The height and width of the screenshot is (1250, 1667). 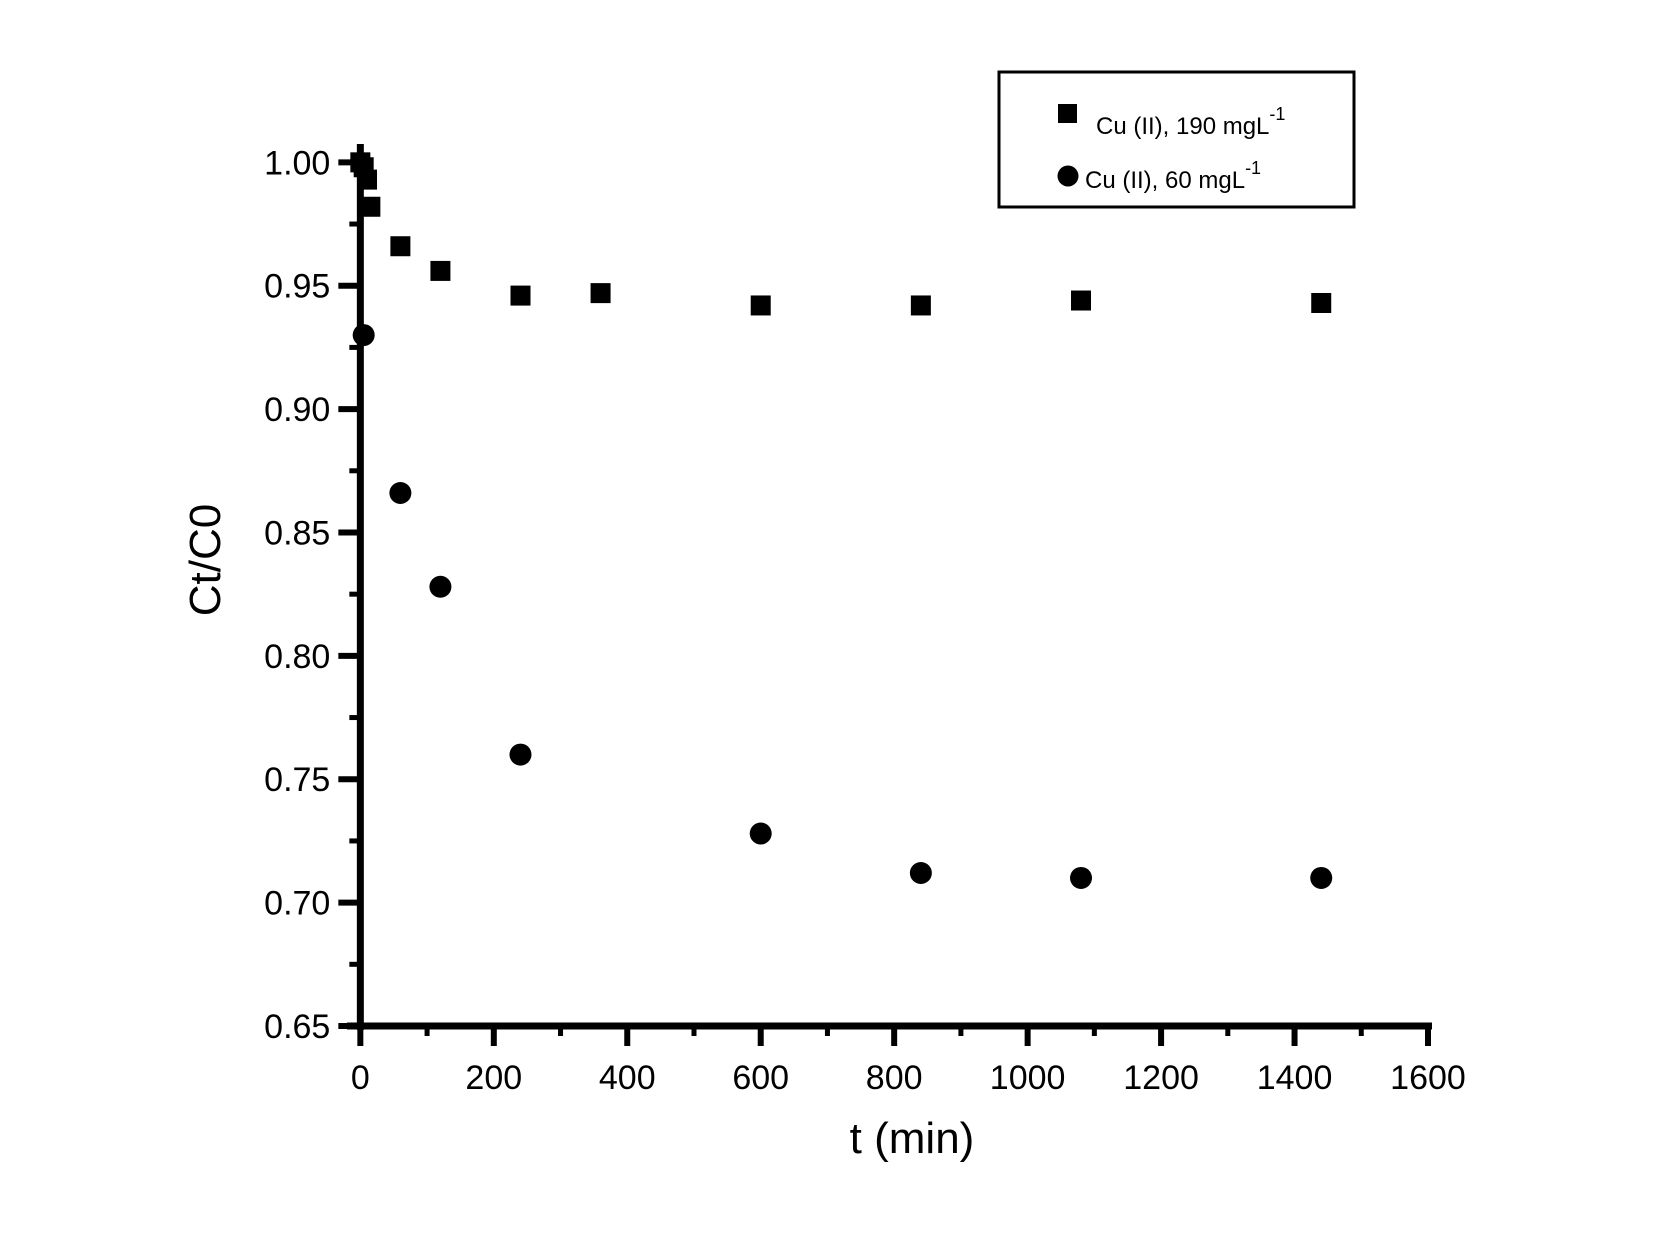 I want to click on legend-box, so click(x=1176, y=139).